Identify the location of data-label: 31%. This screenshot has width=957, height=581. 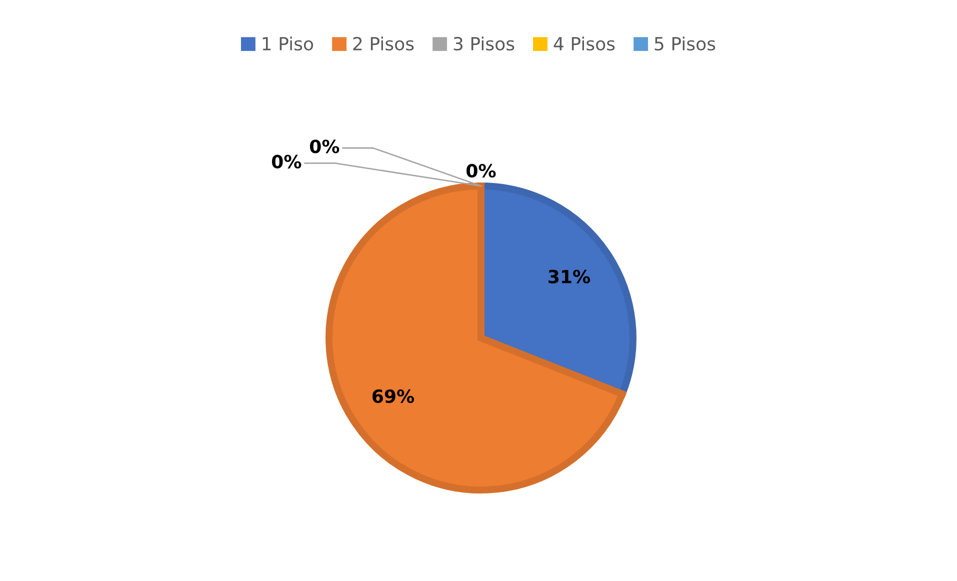
(569, 277).